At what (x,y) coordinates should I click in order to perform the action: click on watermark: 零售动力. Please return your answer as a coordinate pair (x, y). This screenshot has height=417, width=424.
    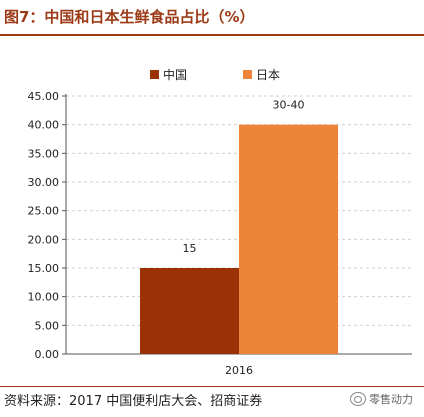
    Looking at the image, I should click on (381, 399).